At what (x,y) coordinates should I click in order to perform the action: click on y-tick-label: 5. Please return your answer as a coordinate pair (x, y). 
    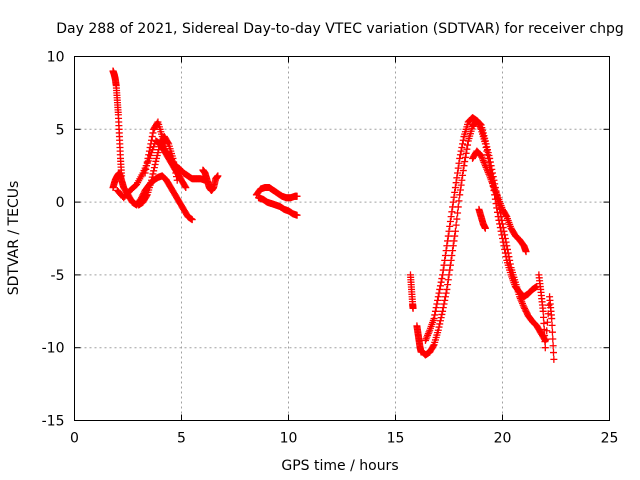
    Looking at the image, I should click on (60, 130).